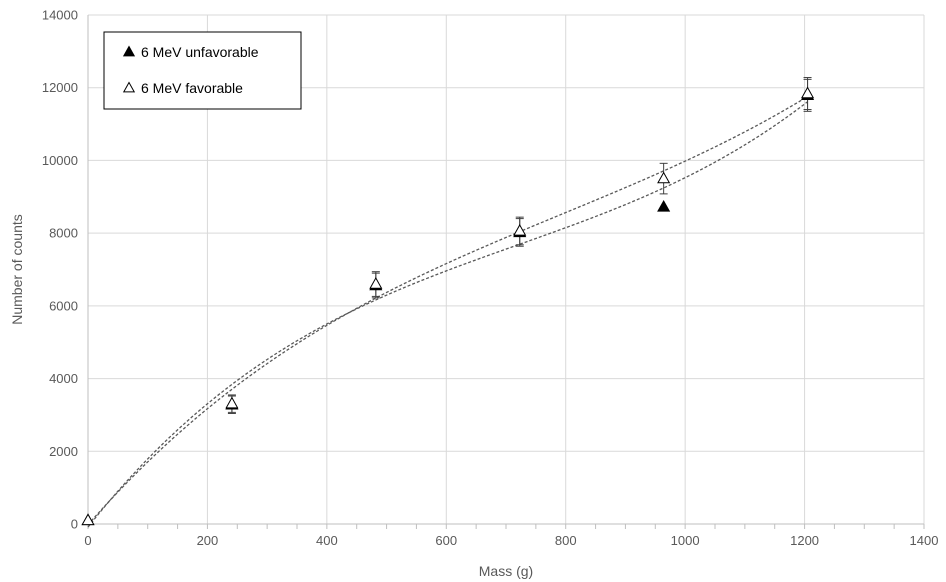 The width and height of the screenshot is (946, 582). What do you see at coordinates (63, 378) in the screenshot?
I see `y-tick-label: 4000` at bounding box center [63, 378].